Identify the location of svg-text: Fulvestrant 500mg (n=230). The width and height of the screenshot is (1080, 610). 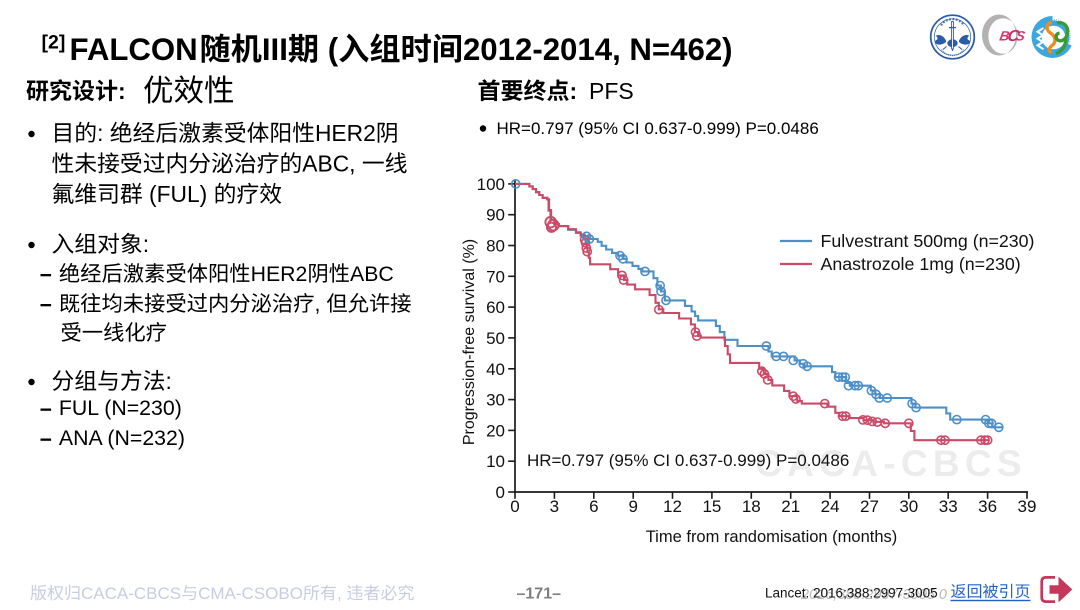
(928, 241).